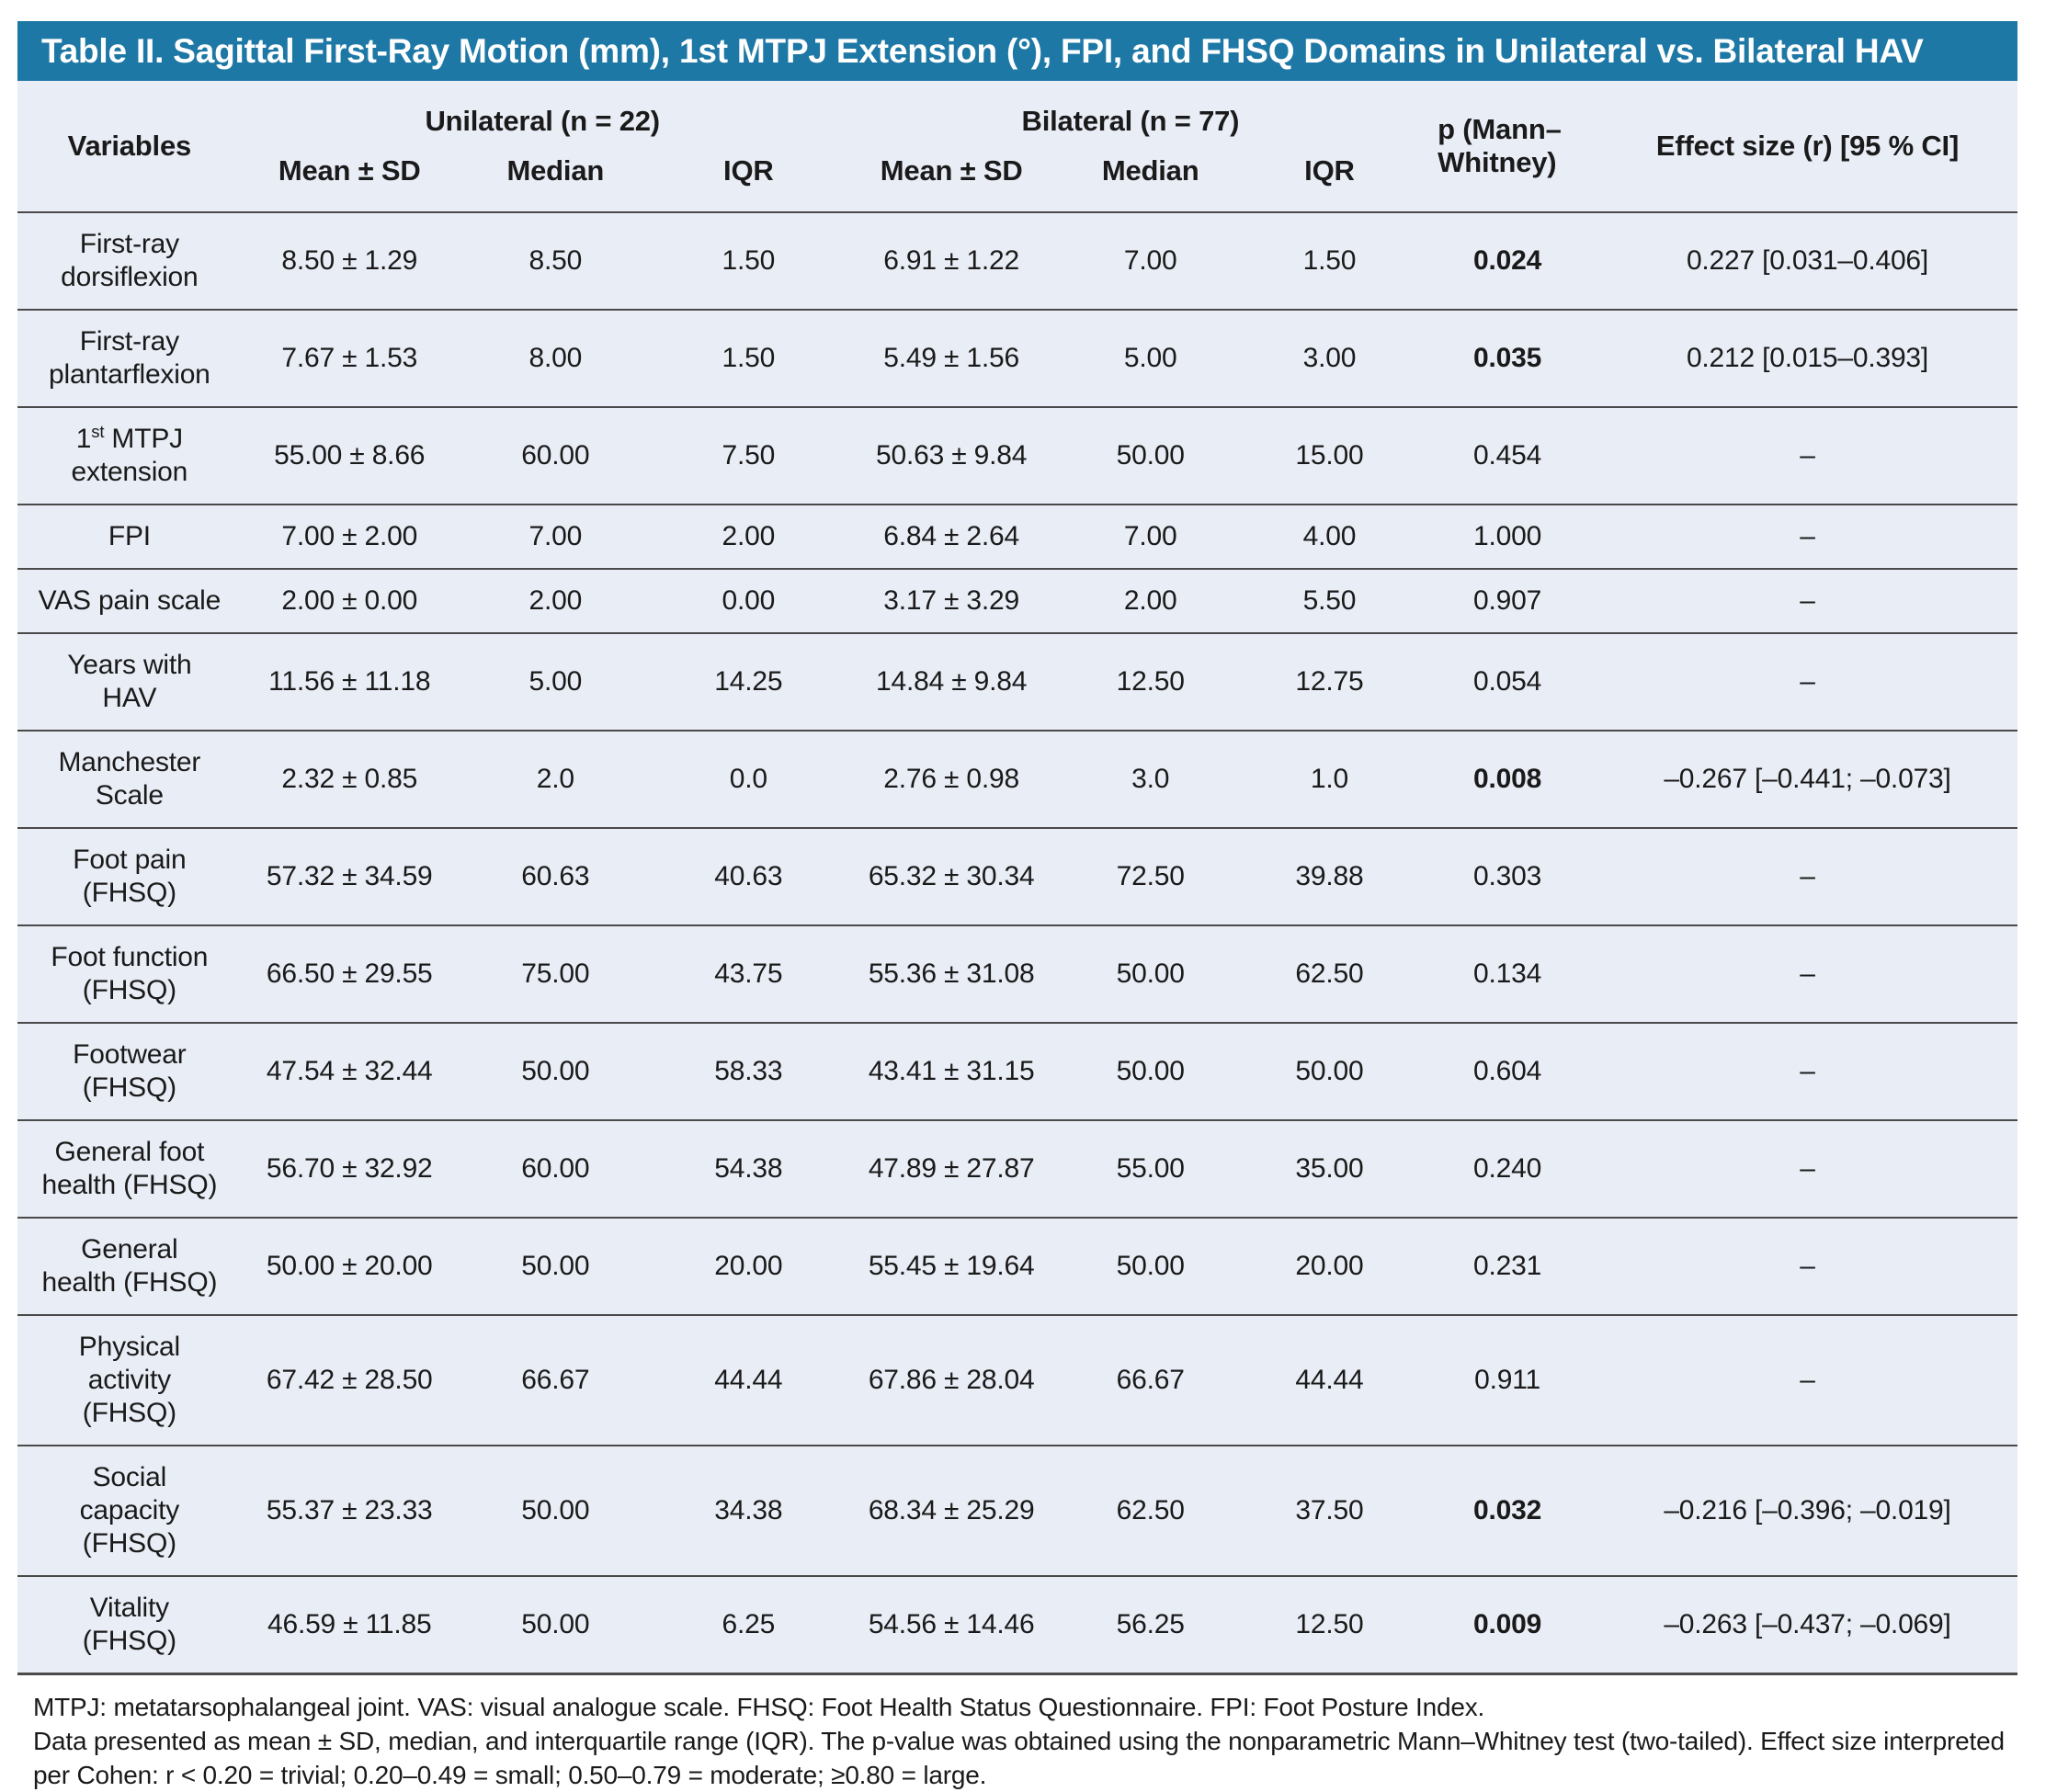 The width and height of the screenshot is (2057, 1792). I want to click on stat-cell: 15.00, so click(1329, 455).